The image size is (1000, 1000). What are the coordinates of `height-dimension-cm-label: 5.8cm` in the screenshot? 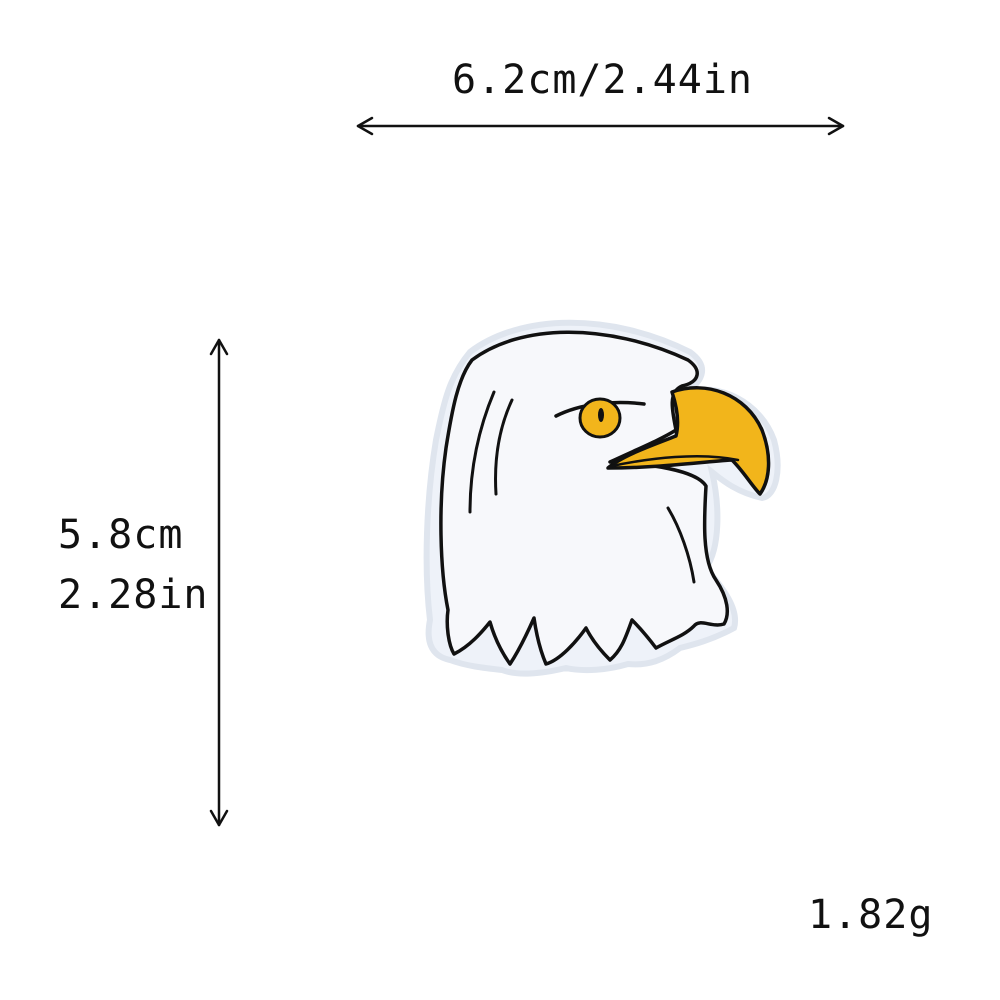 It's located at (121, 535).